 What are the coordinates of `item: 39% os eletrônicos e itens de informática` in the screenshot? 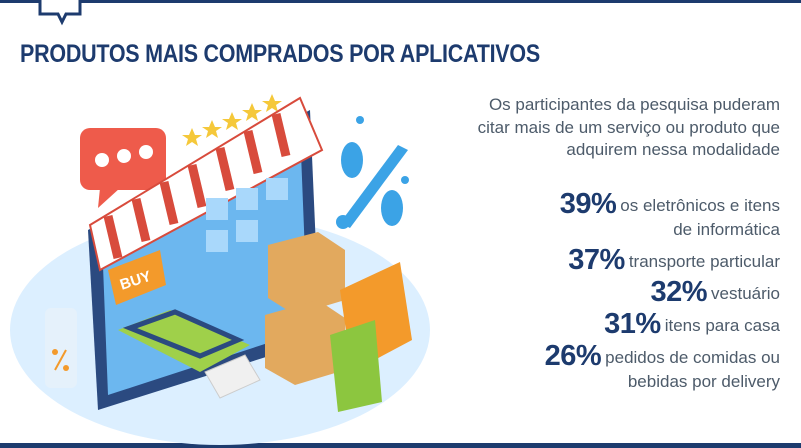 It's located at (662, 216).